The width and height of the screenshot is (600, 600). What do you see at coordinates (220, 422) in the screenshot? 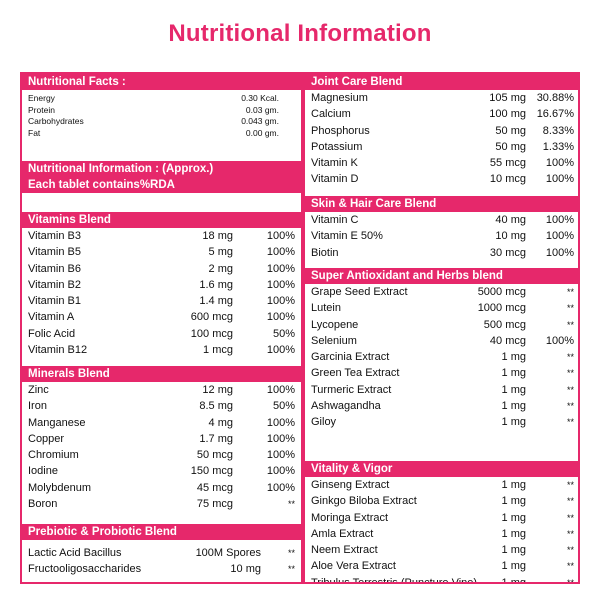
I see `nutrient-amount: 4 mg` at bounding box center [220, 422].